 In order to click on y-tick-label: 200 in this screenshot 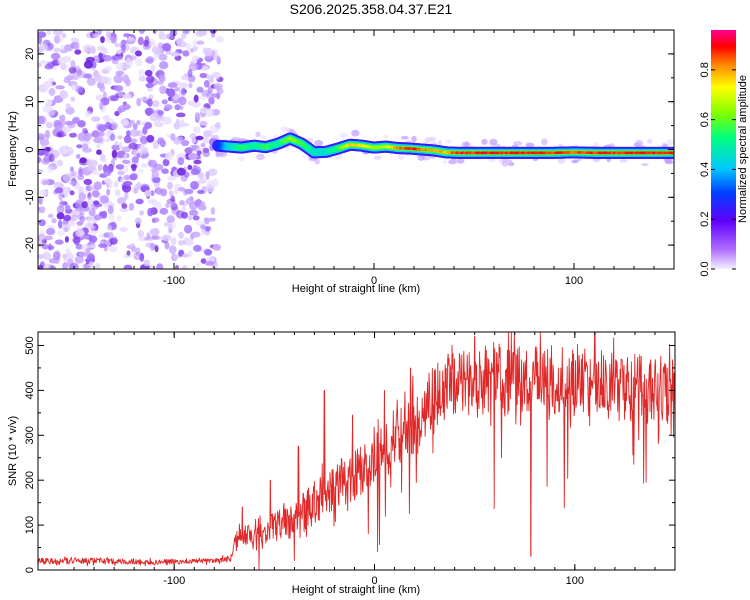, I will do `click(30, 480)`.